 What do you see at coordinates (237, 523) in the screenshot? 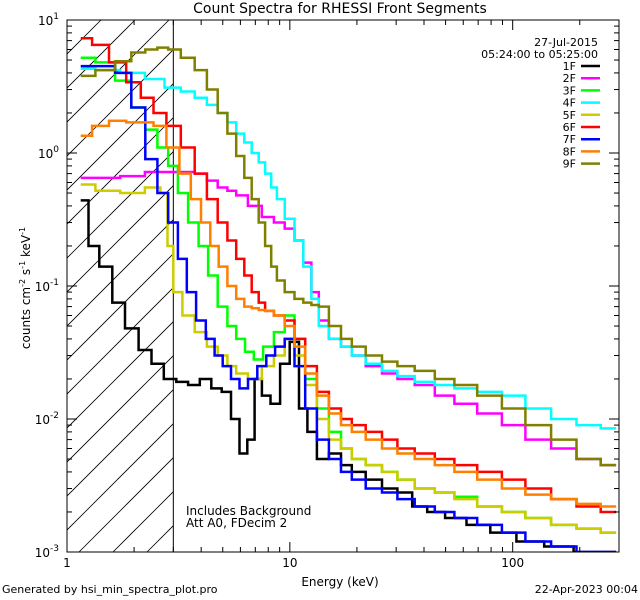
I see `attenuator-note: Att A0, FDecim 2` at bounding box center [237, 523].